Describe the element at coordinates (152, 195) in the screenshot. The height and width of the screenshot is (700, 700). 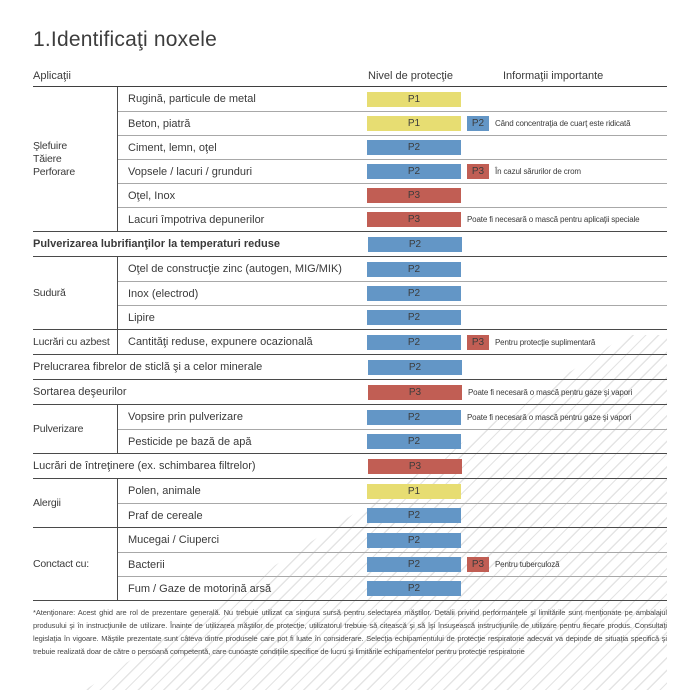
I see `row-label: Oţel, Inox` at that location.